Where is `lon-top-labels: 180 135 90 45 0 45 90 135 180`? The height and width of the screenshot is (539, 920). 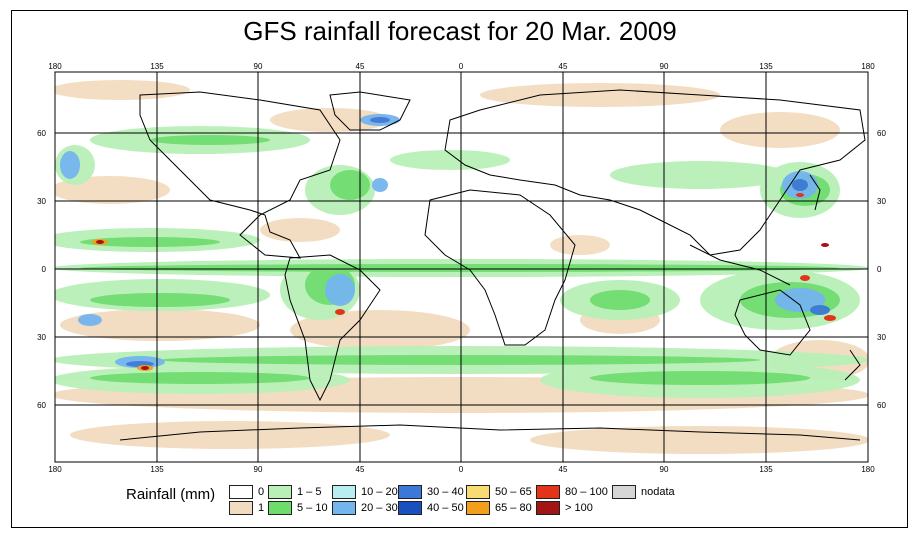 lon-top-labels: 180 135 90 45 0 45 90 135 180 is located at coordinates (461, 66).